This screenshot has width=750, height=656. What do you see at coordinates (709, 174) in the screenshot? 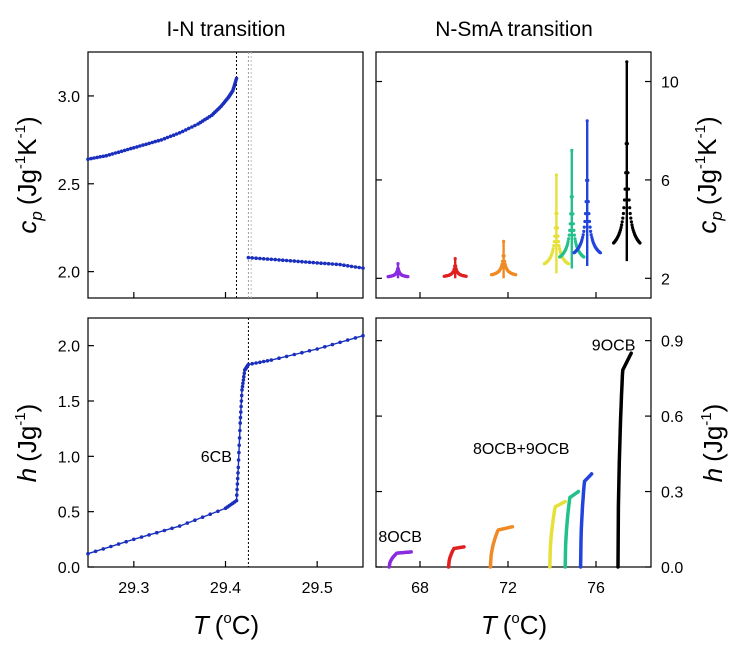
I see `ylabel-nsma-cp: cp(Jg-1K-1)` at bounding box center [709, 174].